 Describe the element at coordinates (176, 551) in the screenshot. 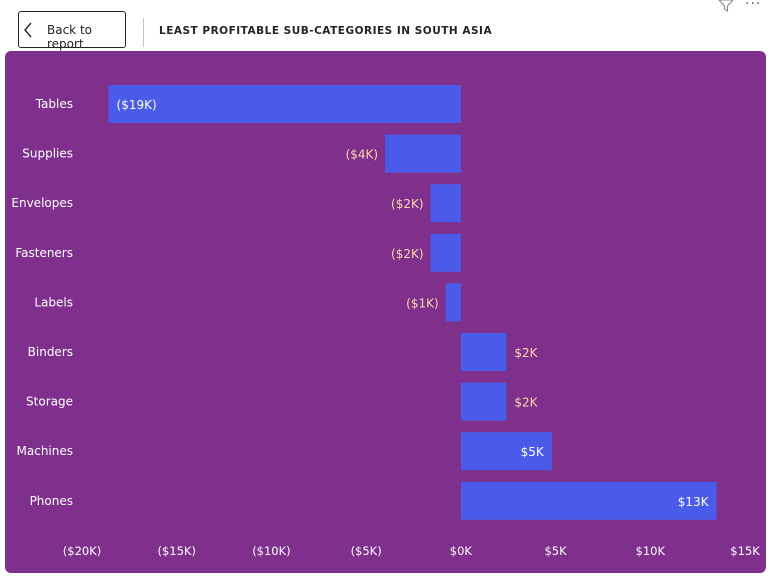

I see `x-tick-label: ($15K)` at that location.